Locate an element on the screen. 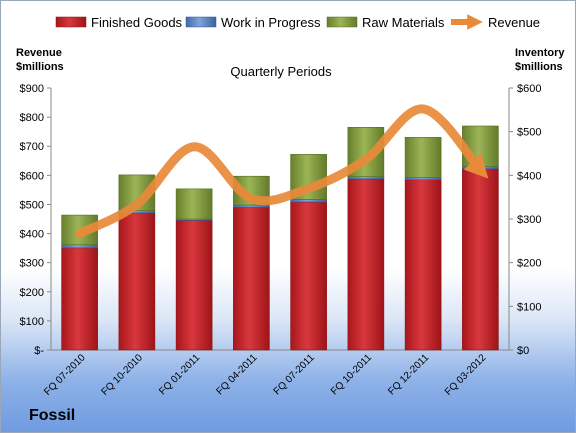  right-axis-title-line2: $millions is located at coordinates (539, 67).